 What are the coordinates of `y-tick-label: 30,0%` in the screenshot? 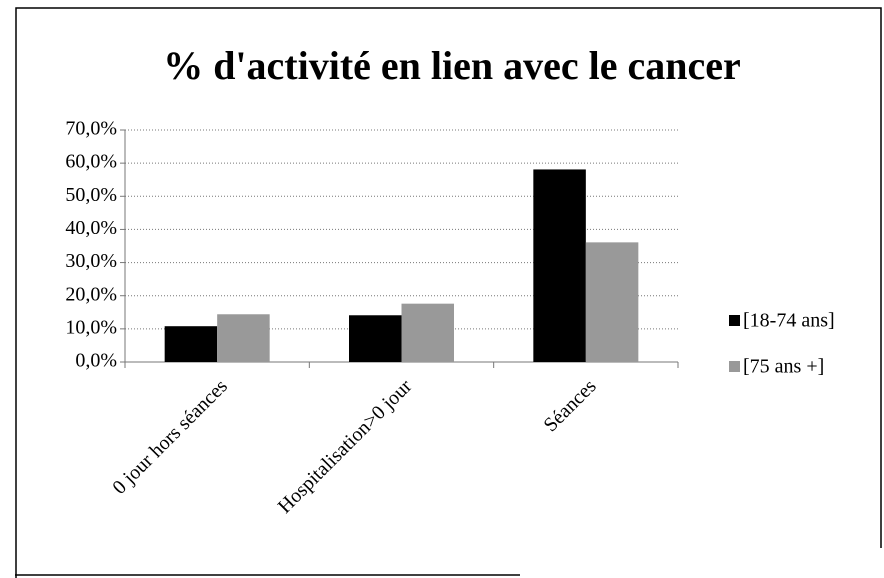 It's located at (91, 261).